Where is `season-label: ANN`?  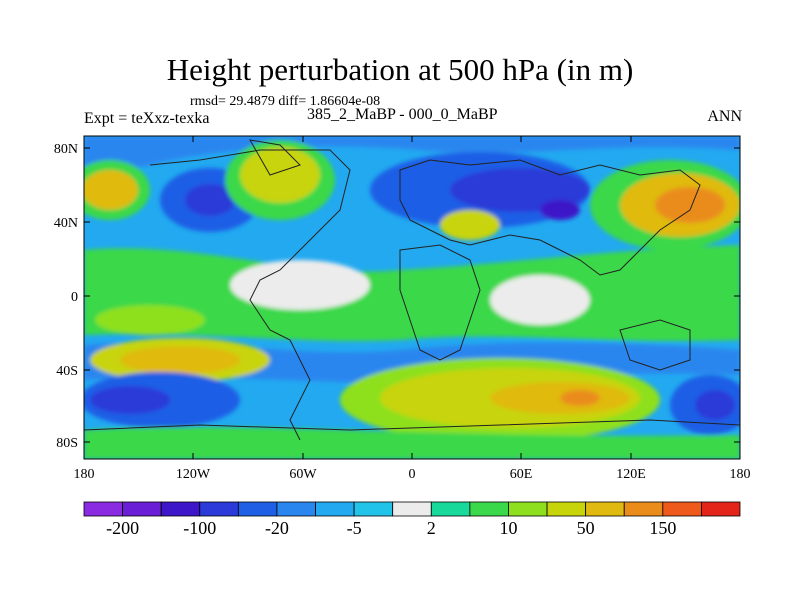 season-label: ANN is located at coordinates (724, 116).